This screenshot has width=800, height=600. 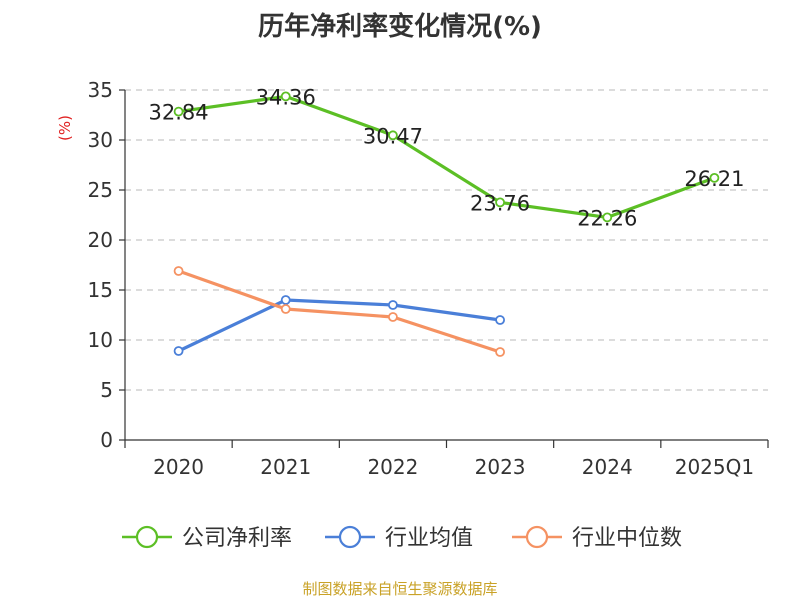 I want to click on x-tick-label: 2023, so click(x=500, y=467).